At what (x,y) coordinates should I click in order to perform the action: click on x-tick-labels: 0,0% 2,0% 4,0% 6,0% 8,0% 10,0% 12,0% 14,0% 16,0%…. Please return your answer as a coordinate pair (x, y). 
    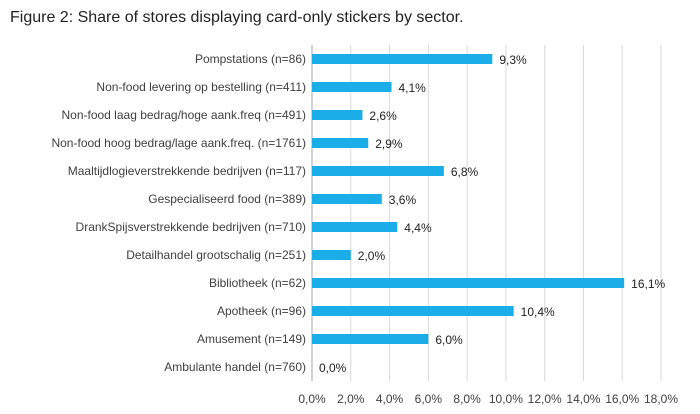
    Looking at the image, I should click on (488, 399).